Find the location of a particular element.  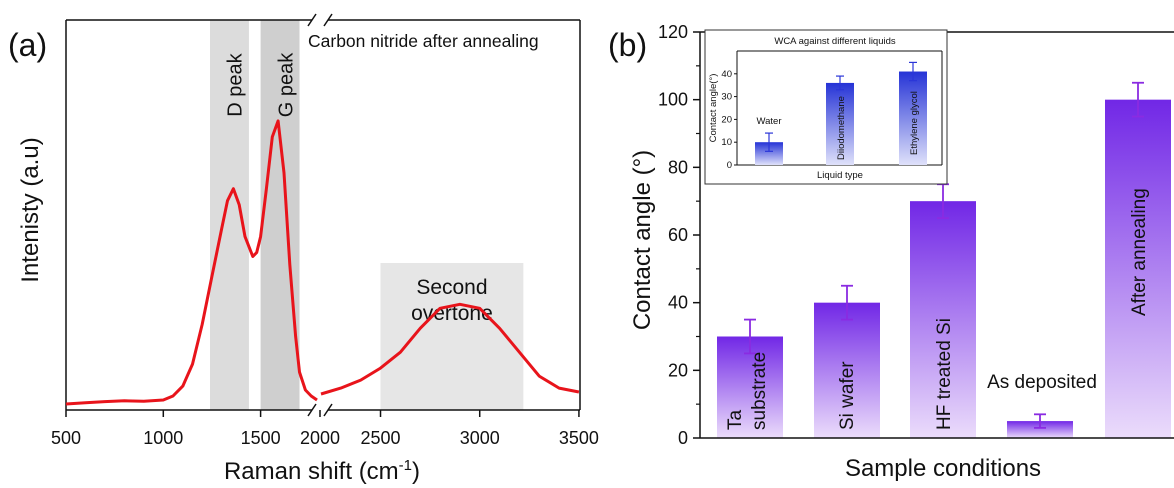

x-tick-label: 2500 is located at coordinates (380, 438).